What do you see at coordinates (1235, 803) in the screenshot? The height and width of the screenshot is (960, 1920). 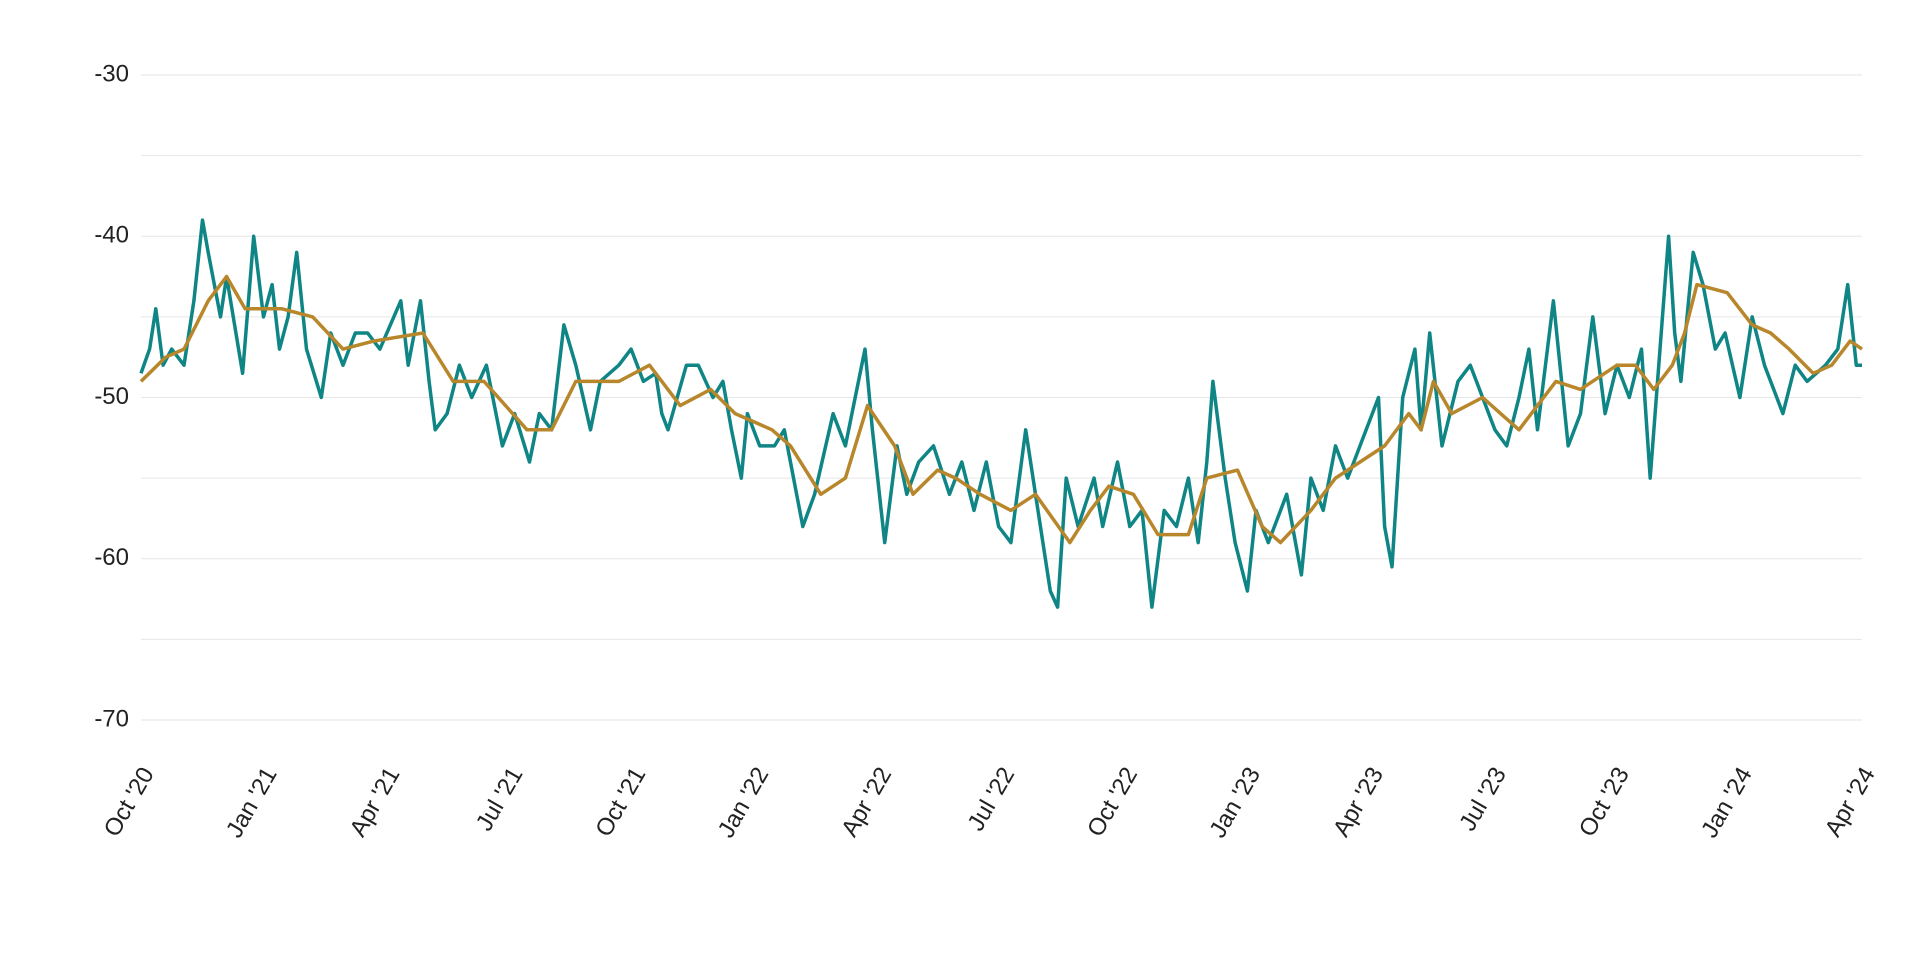 I see `x-tick-label: Jan '23` at bounding box center [1235, 803].